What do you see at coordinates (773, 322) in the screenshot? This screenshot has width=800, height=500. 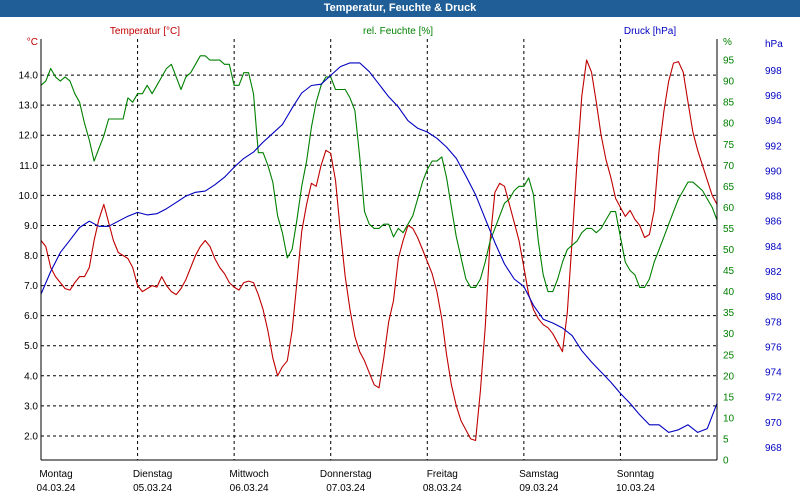 I see `tick-label-pressure: 978` at bounding box center [773, 322].